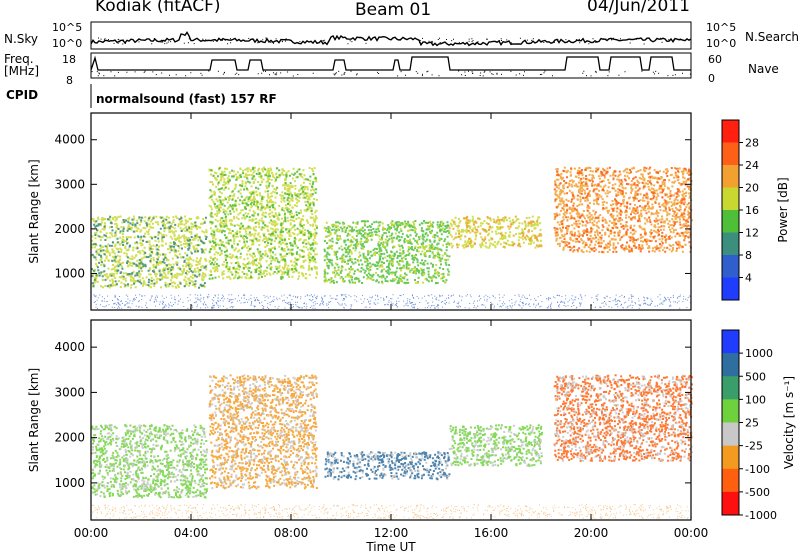  Describe the element at coordinates (69, 392) in the screenshot. I see `velocity-ytick-label-2: 3000` at that location.